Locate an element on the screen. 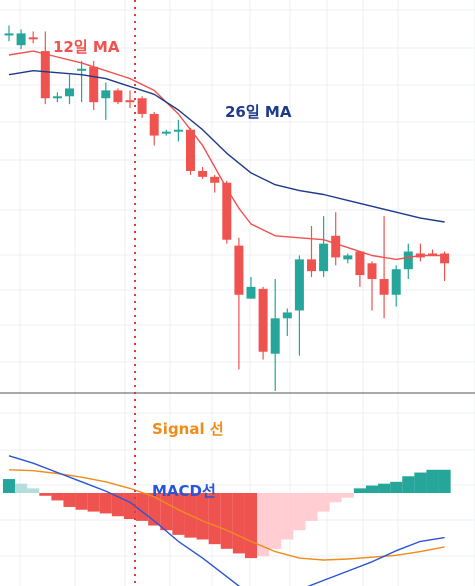 The height and width of the screenshot is (586, 475). macd-histogram is located at coordinates (226, 514).